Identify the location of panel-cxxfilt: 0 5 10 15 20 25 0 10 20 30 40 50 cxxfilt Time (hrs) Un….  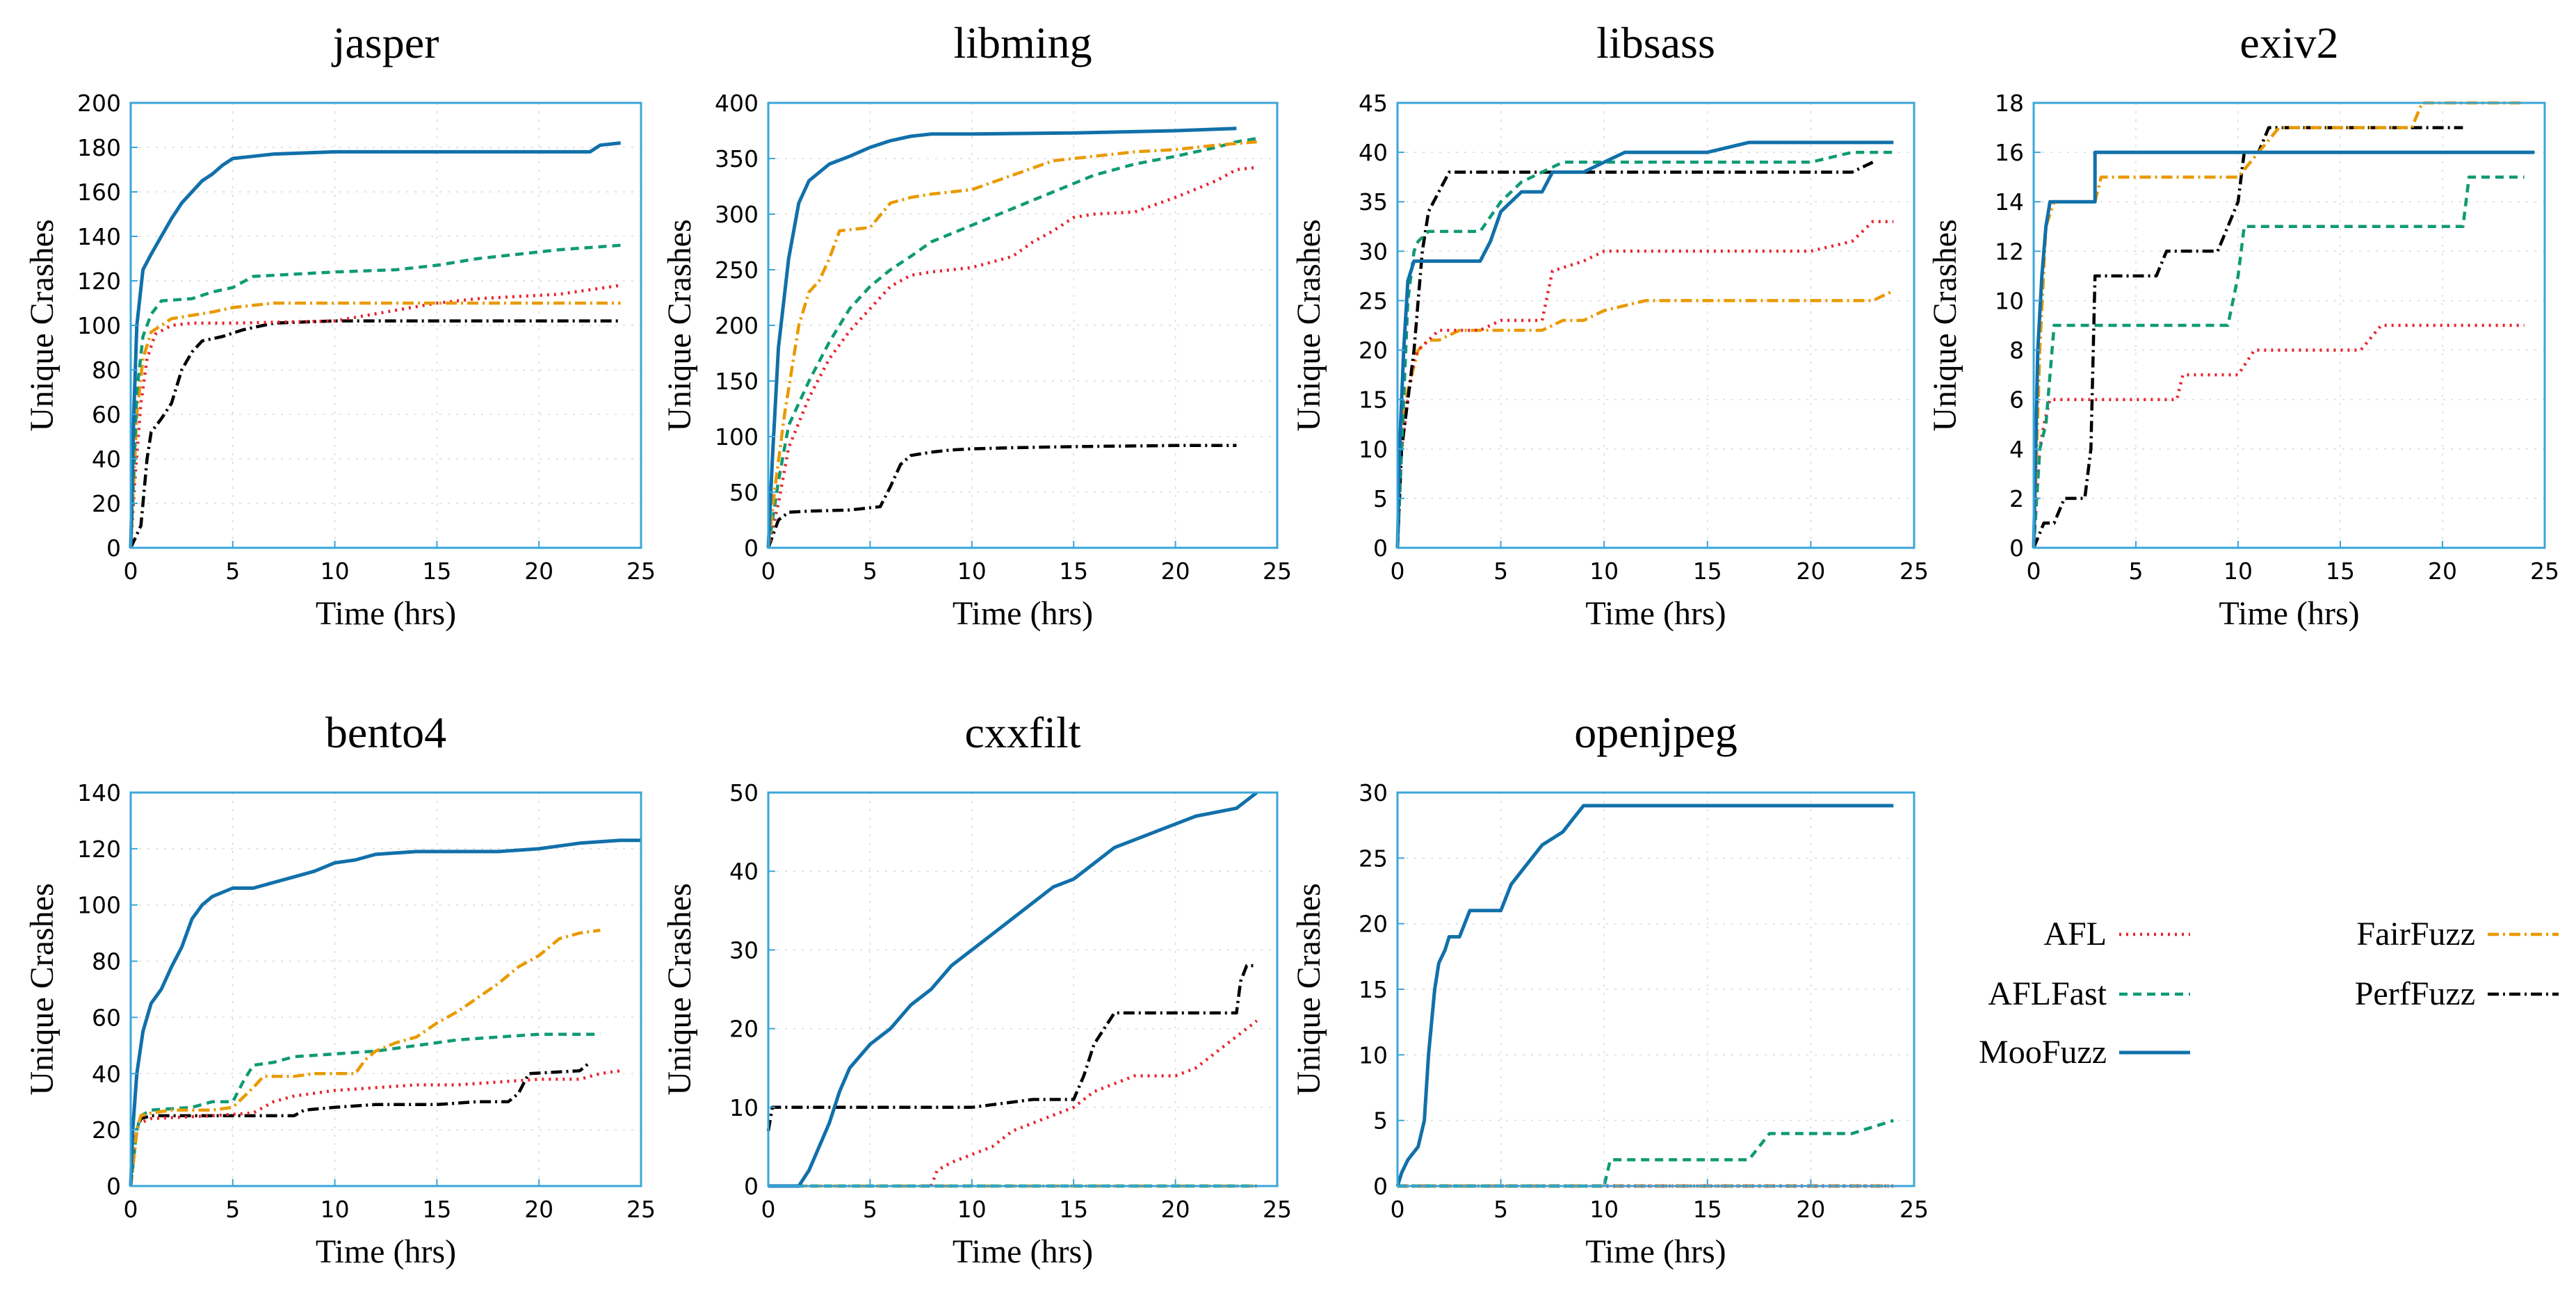
(976, 989).